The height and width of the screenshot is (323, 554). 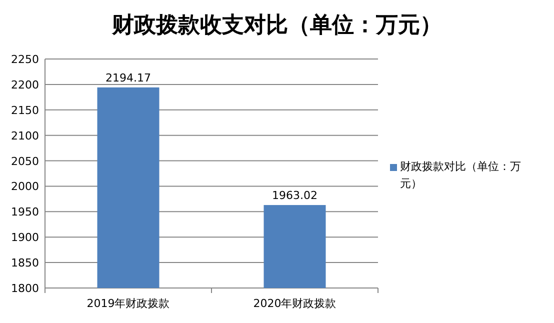 What do you see at coordinates (25, 135) in the screenshot?
I see `y-tick-label: 2100` at bounding box center [25, 135].